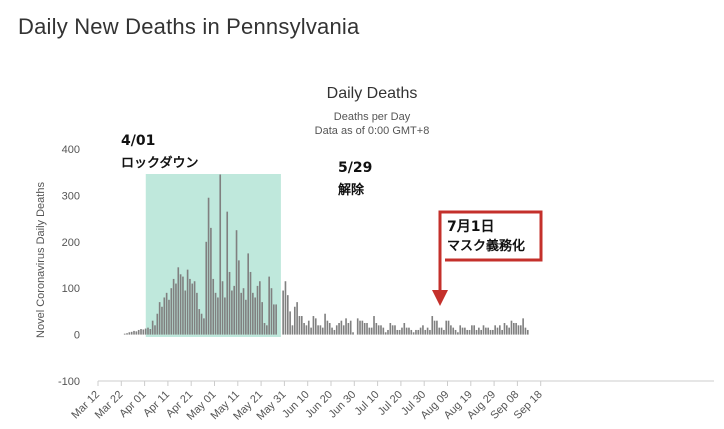 This screenshot has height=429, width=724. What do you see at coordinates (390, 403) in the screenshot?
I see `x-tick-label: Jul 20` at bounding box center [390, 403].